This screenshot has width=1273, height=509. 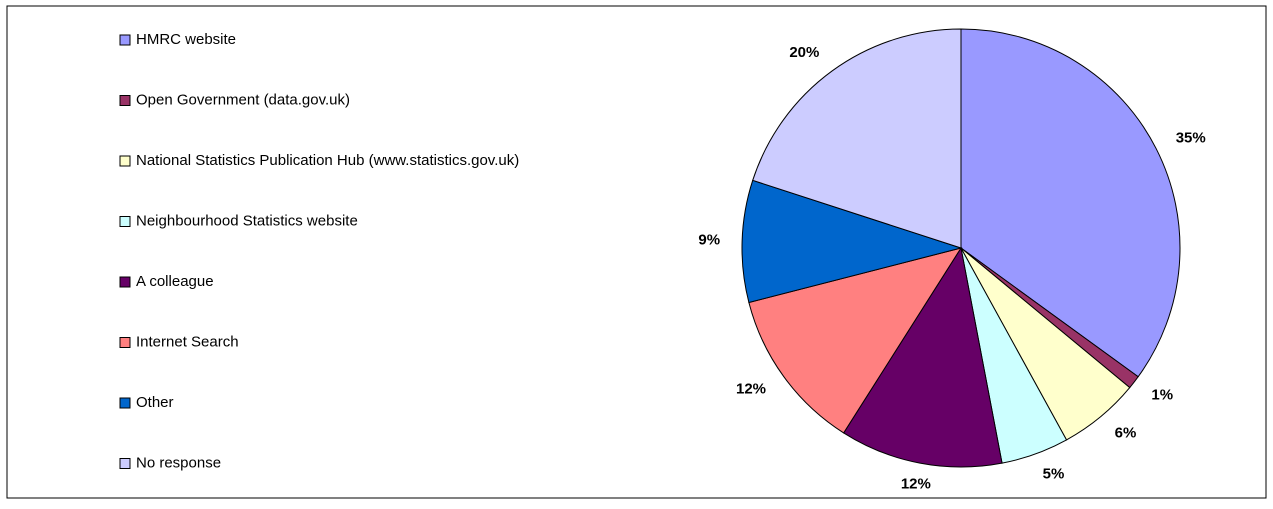 What do you see at coordinates (1191, 138) in the screenshot?
I see `data-label: 35%` at bounding box center [1191, 138].